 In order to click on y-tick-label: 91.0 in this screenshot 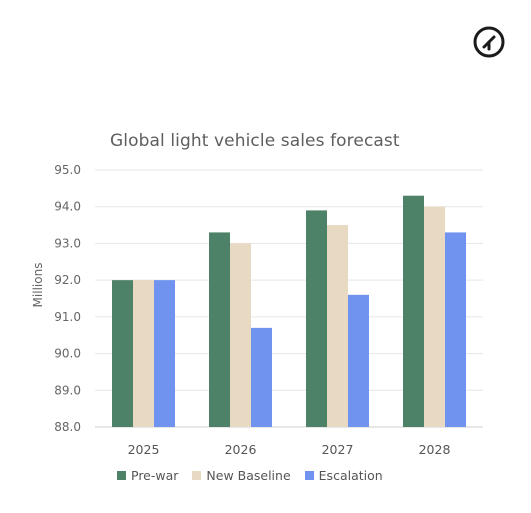, I will do `click(67, 317)`.